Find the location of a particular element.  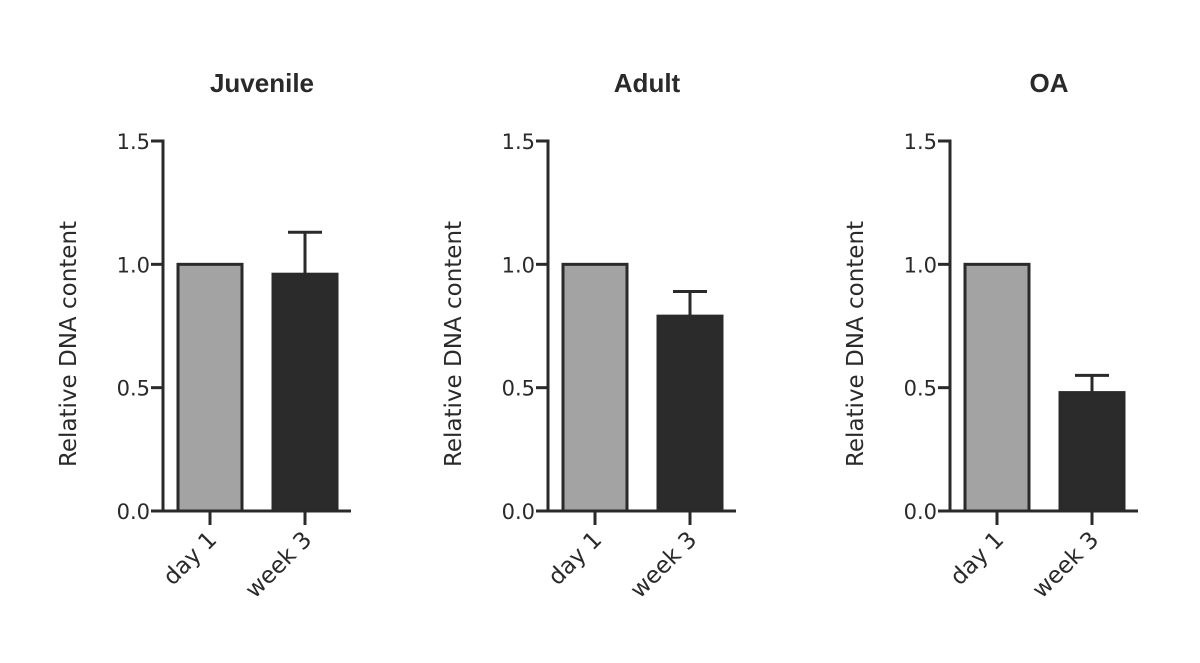

chart-title: Juvenile is located at coordinates (262, 83).